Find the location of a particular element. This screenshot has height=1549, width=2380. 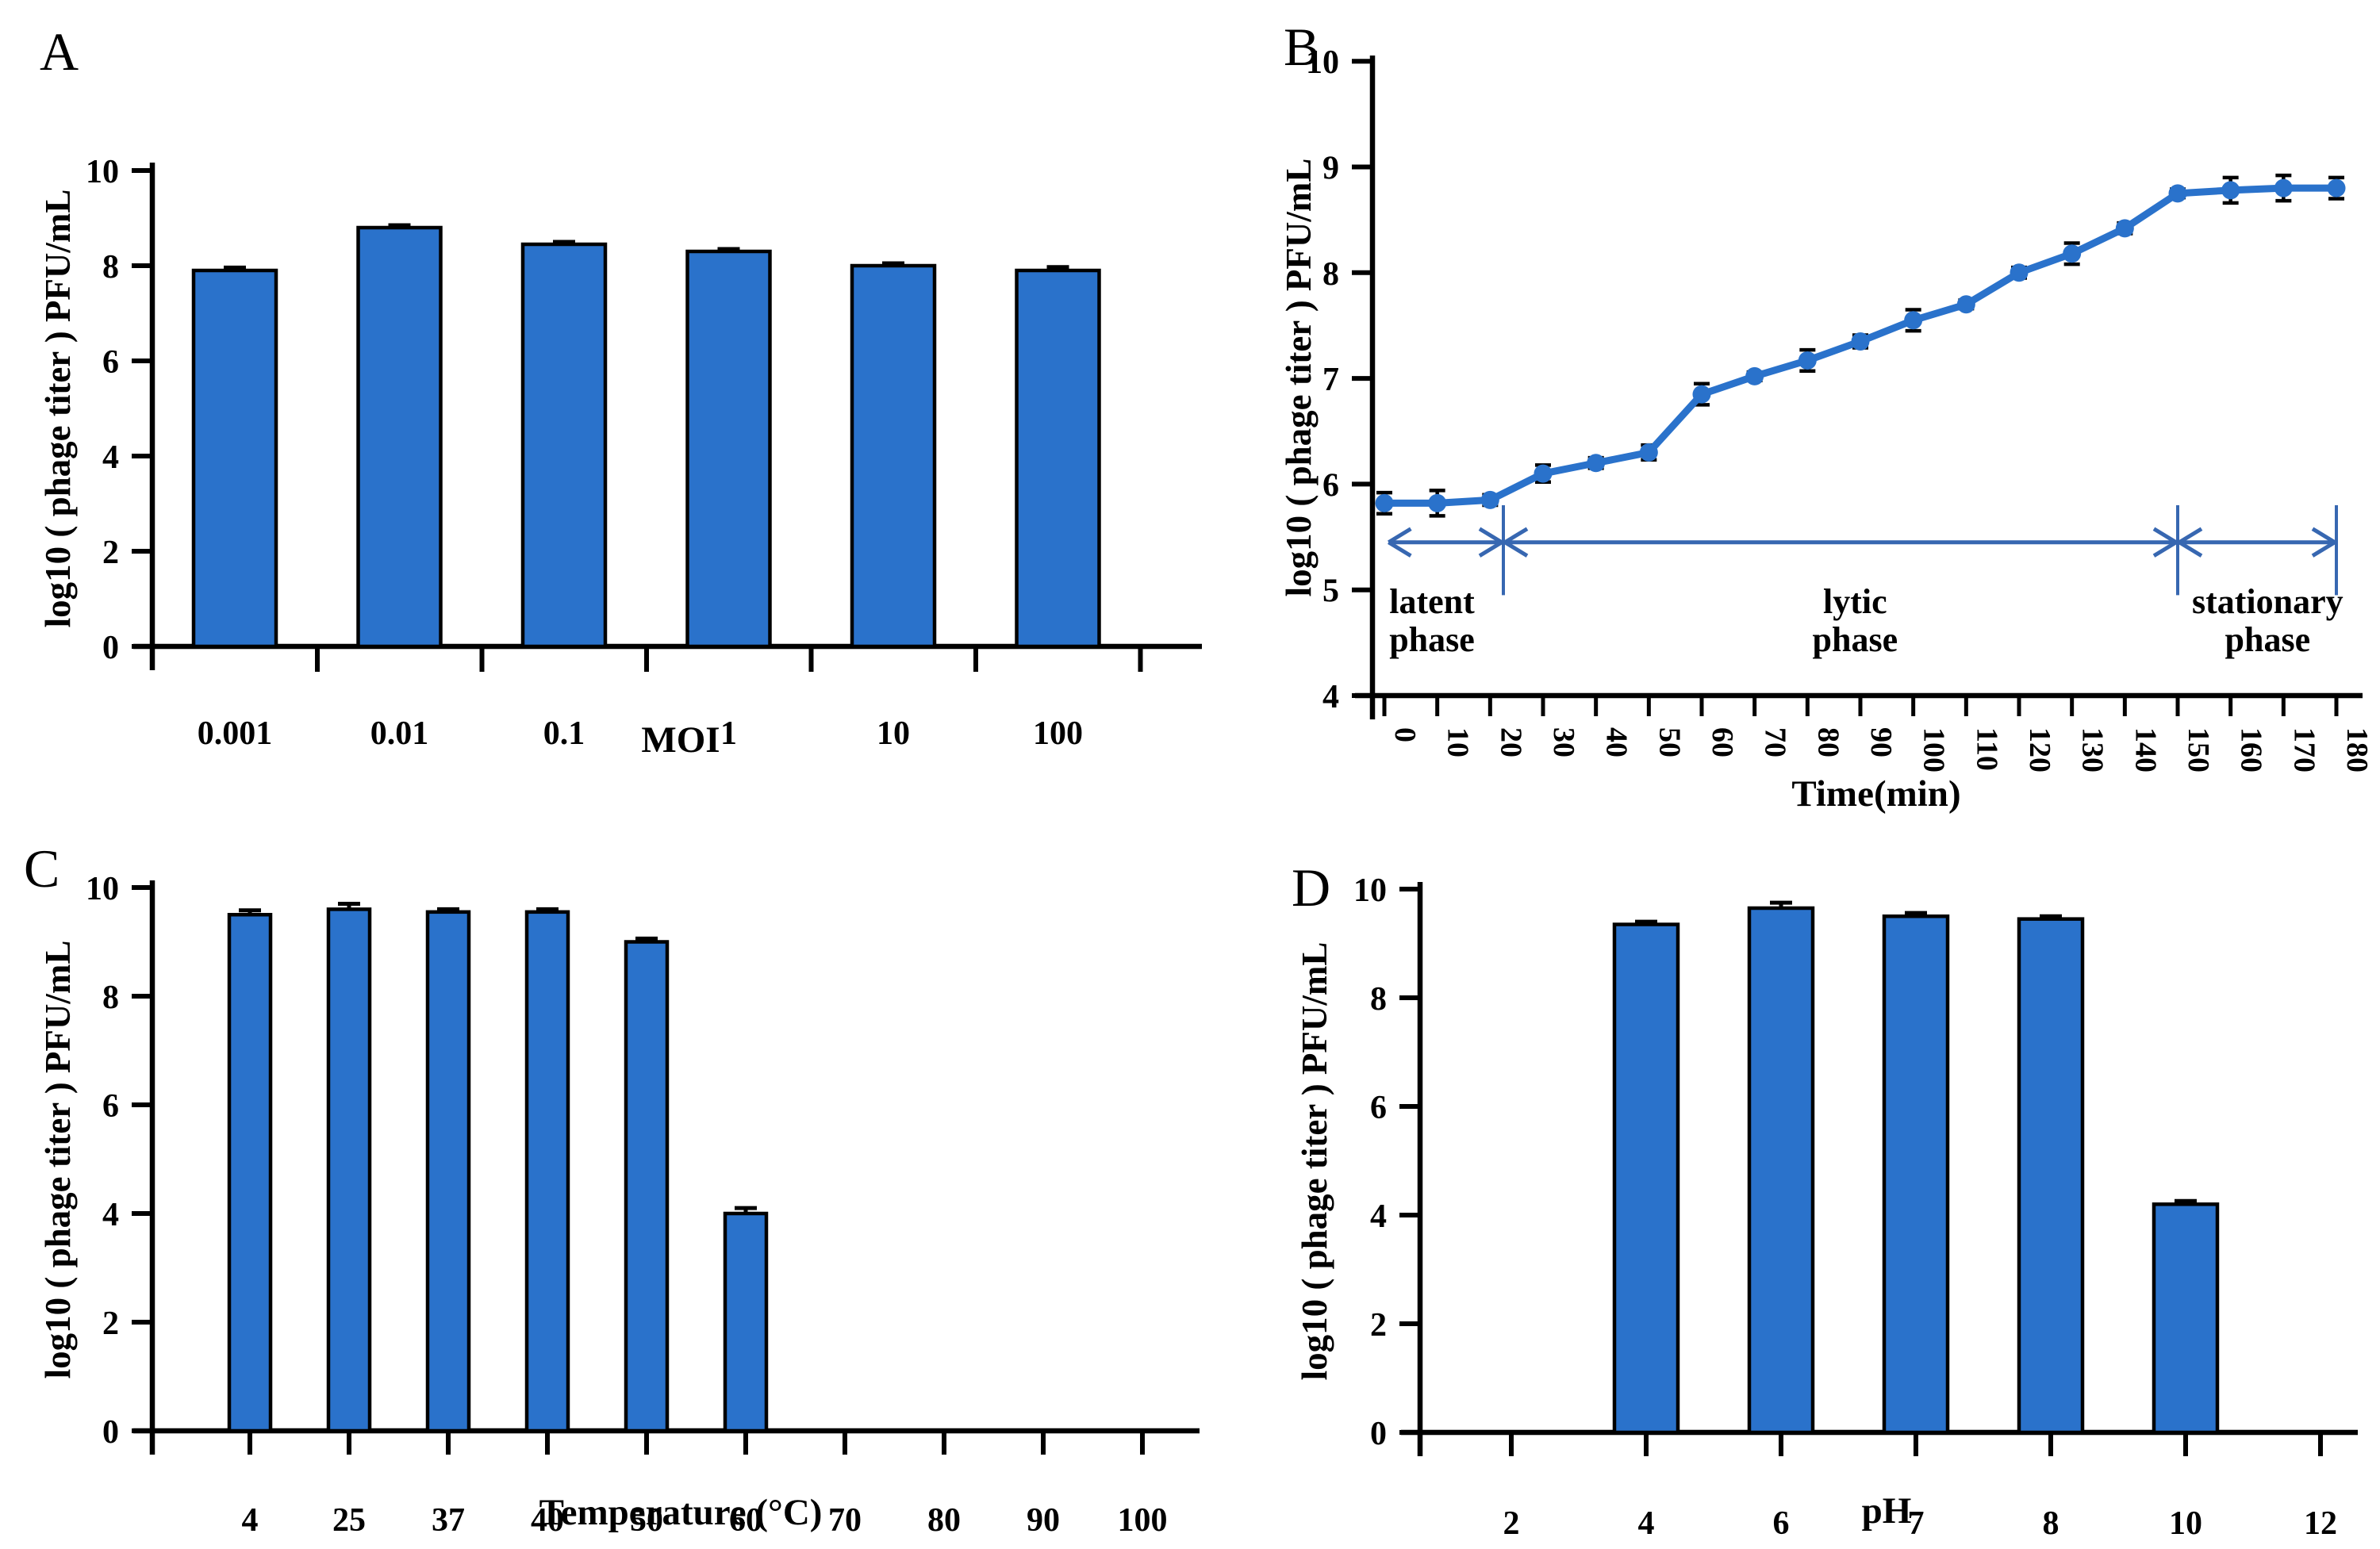

panel-d-x-axis-label: pH is located at coordinates (1887, 1511).